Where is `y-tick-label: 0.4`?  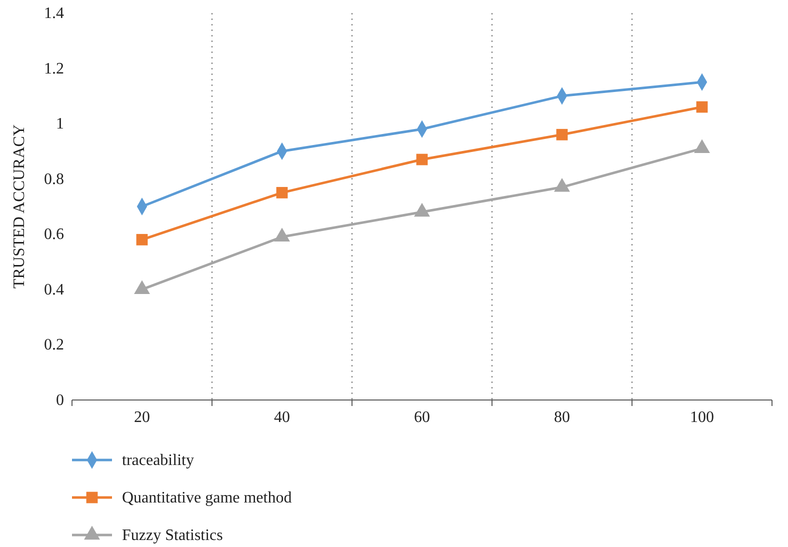 y-tick-label: 0.4 is located at coordinates (54, 289).